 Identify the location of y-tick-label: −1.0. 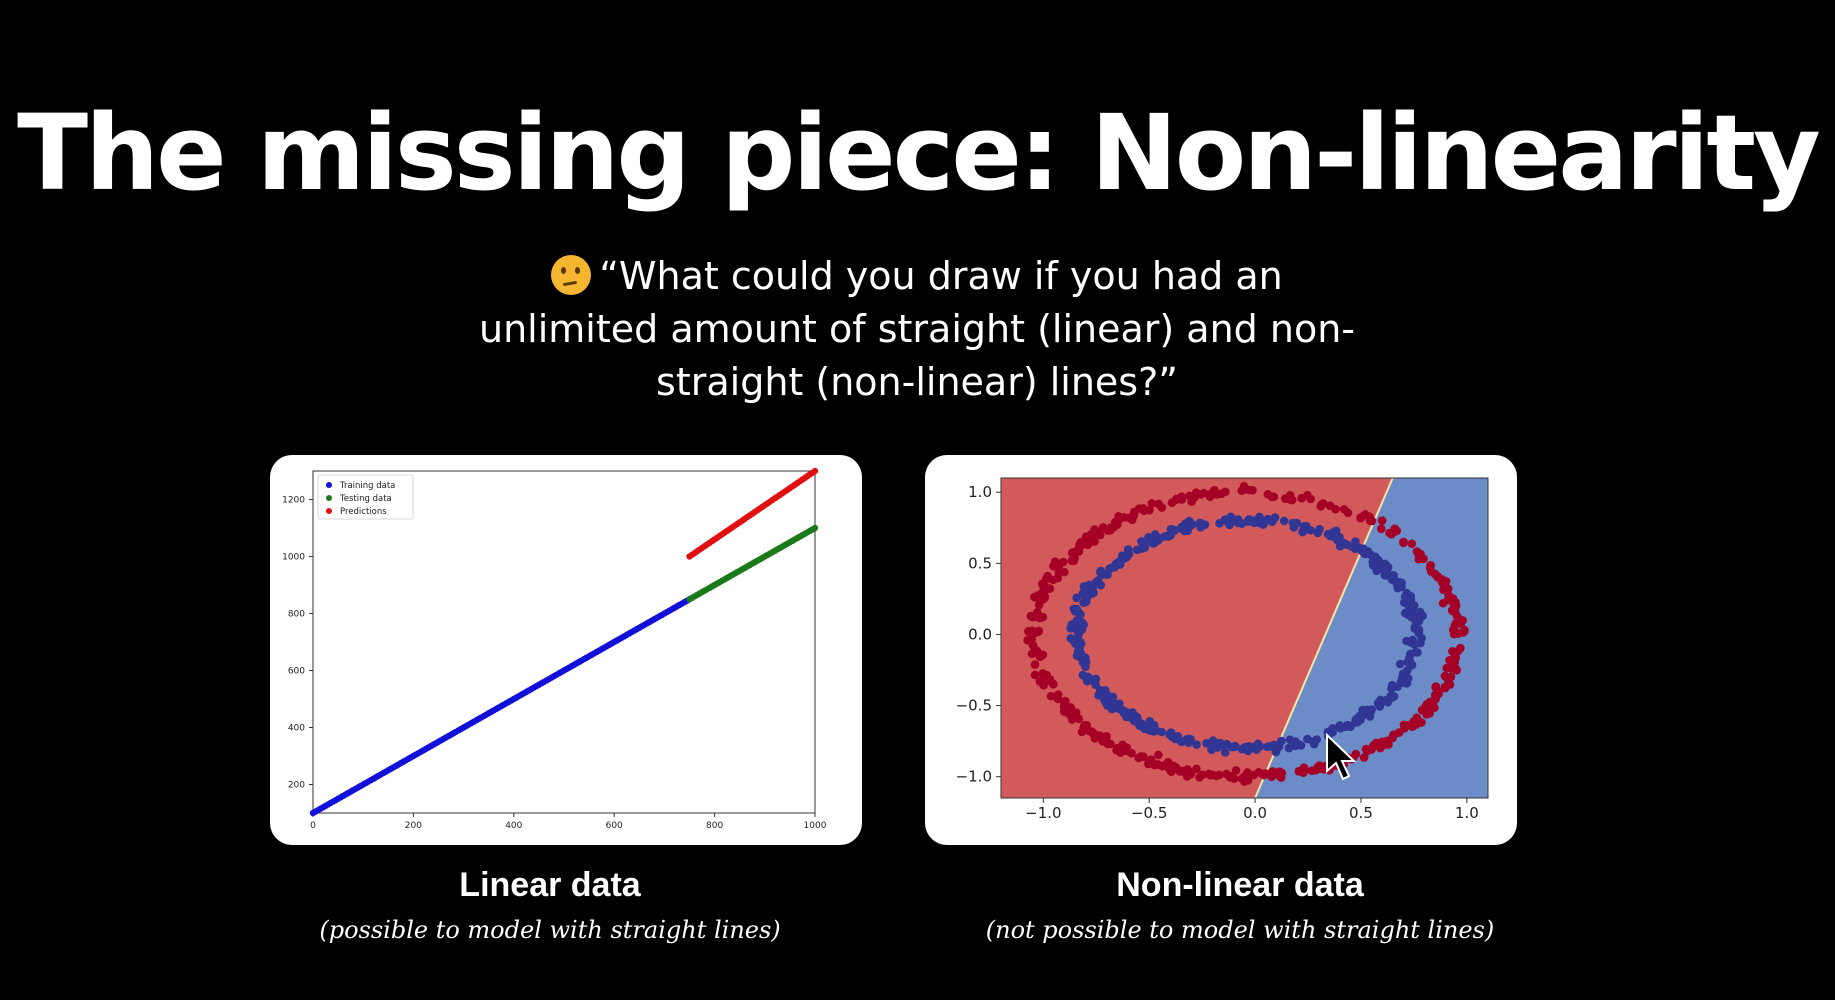
(974, 777).